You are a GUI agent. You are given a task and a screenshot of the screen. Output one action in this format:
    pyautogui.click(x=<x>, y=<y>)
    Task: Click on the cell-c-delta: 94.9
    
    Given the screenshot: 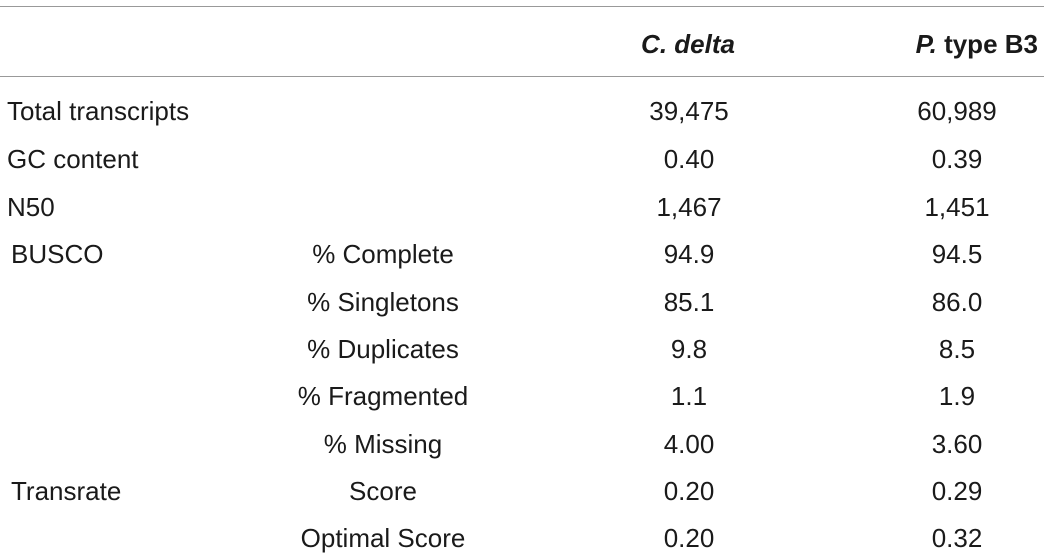 What is the action you would take?
    pyautogui.click(x=689, y=254)
    